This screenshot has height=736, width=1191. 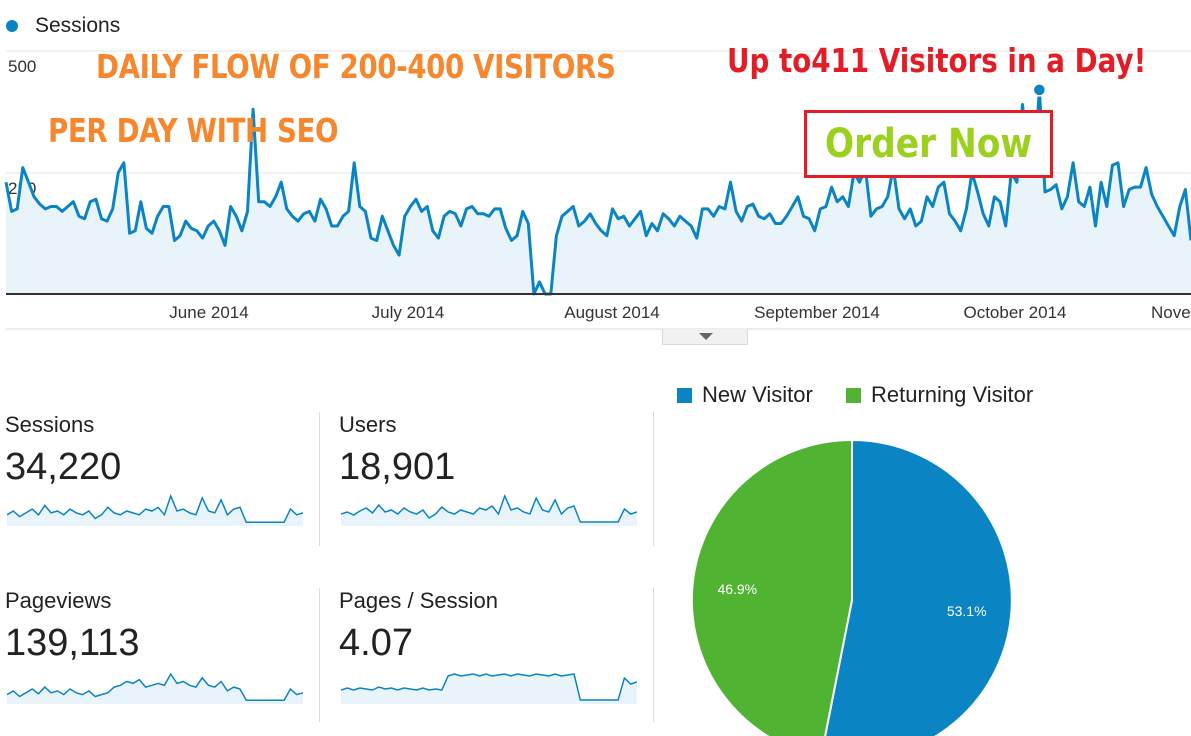 I want to click on legend-new-visitor: New Visitor, so click(x=745, y=395).